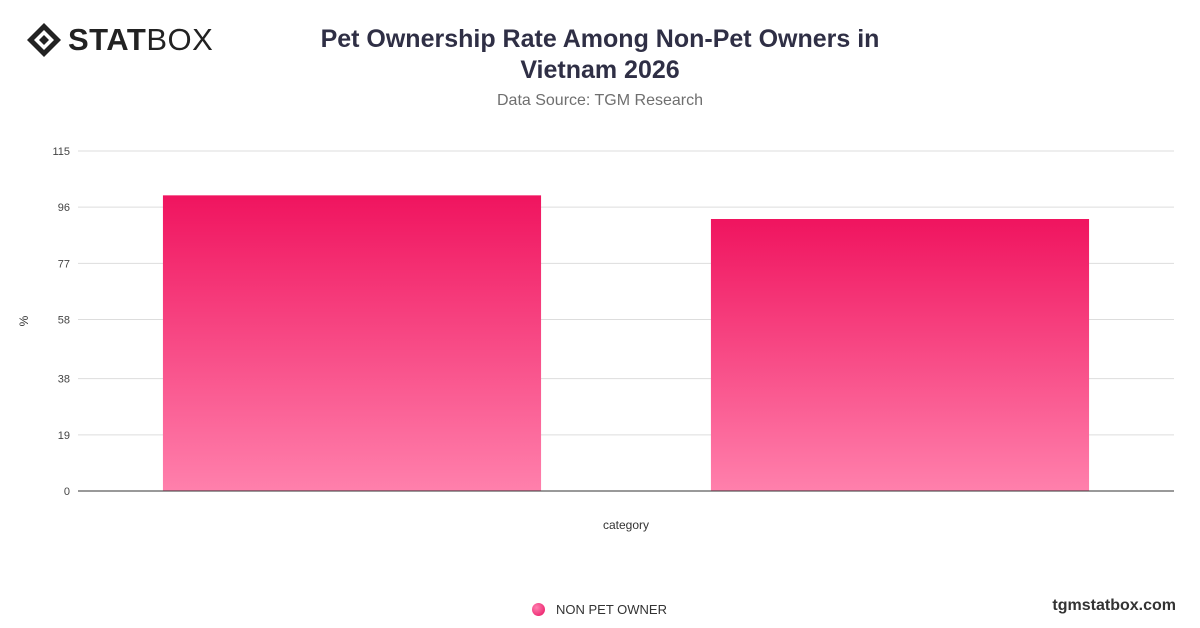 This screenshot has width=1200, height=628. What do you see at coordinates (67, 492) in the screenshot?
I see `y-tick-label-0: 0` at bounding box center [67, 492].